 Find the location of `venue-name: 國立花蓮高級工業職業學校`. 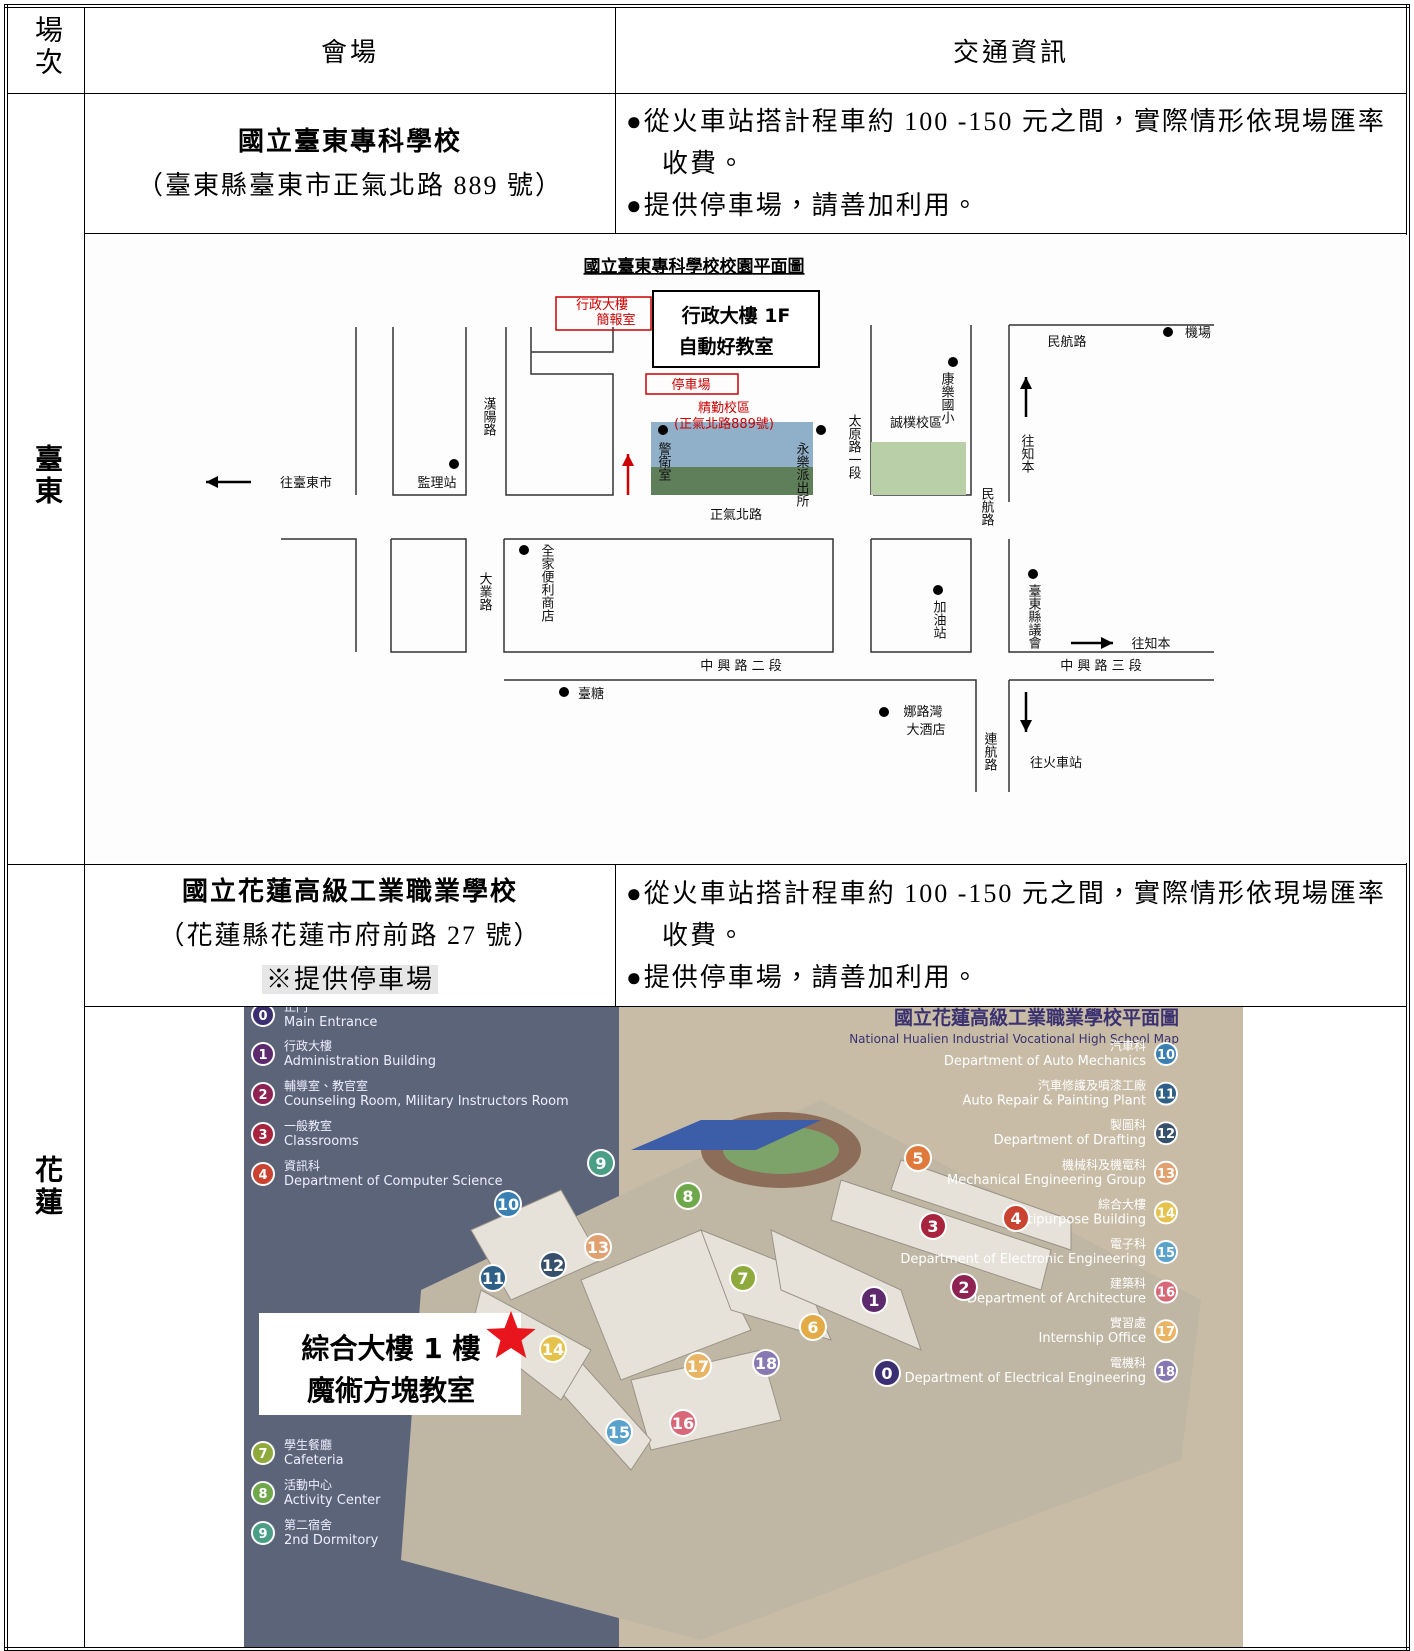

venue-name: 國立花蓮高級工業職業學校 is located at coordinates (349, 891).